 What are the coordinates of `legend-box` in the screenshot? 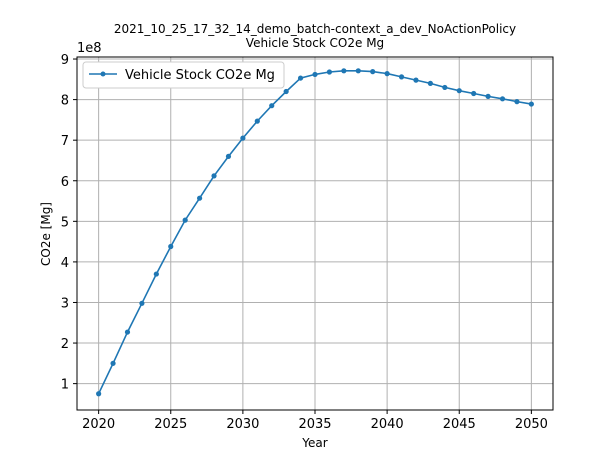 It's located at (183, 75).